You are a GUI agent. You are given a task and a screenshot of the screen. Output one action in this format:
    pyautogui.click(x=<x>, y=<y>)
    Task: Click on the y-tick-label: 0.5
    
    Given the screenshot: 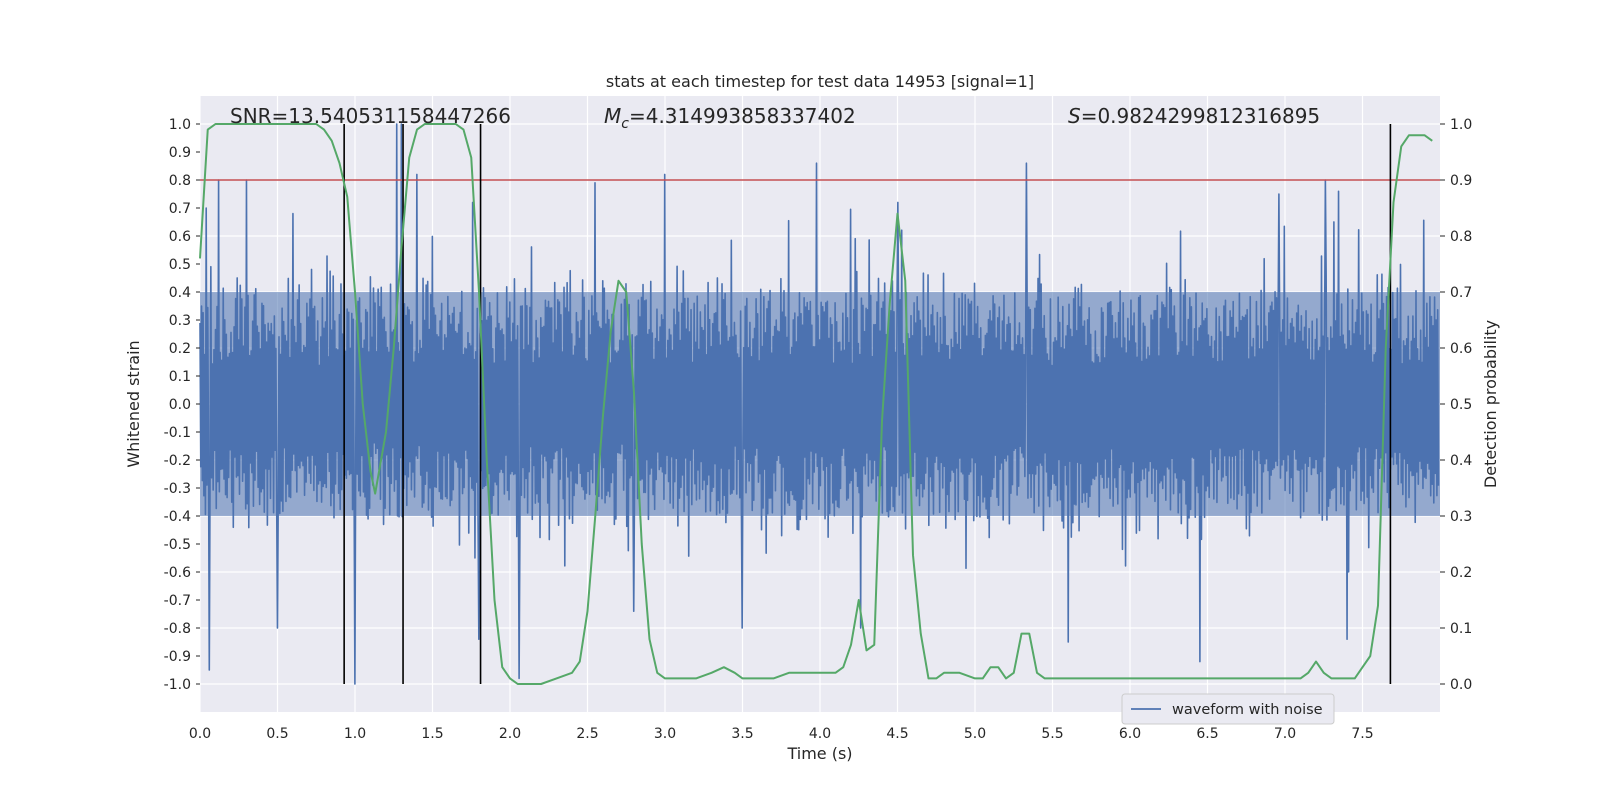 What is the action you would take?
    pyautogui.click(x=180, y=265)
    